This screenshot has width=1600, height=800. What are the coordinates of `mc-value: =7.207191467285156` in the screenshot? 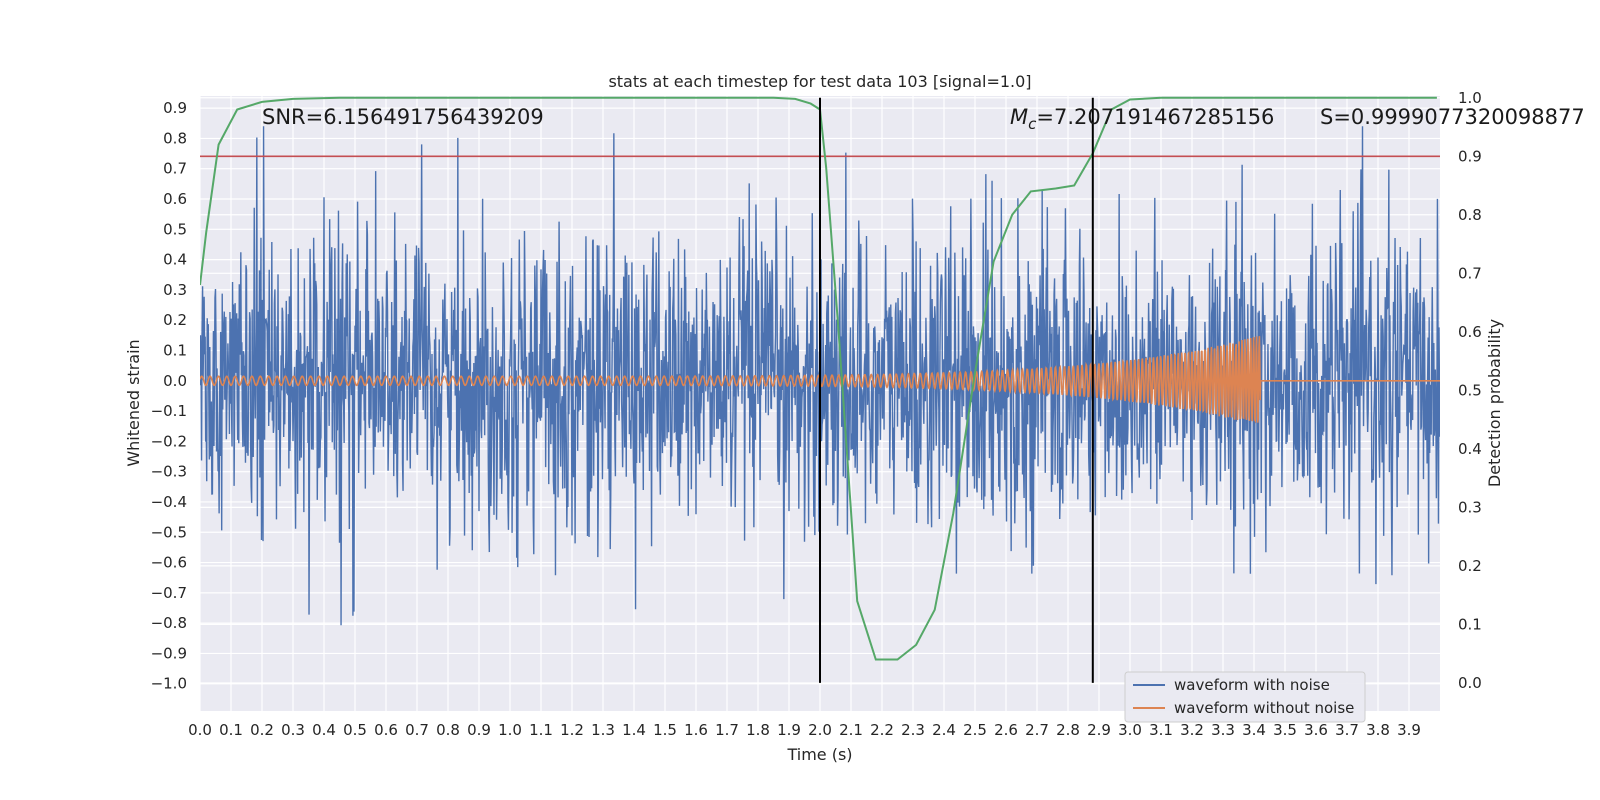 It's located at (1155, 117).